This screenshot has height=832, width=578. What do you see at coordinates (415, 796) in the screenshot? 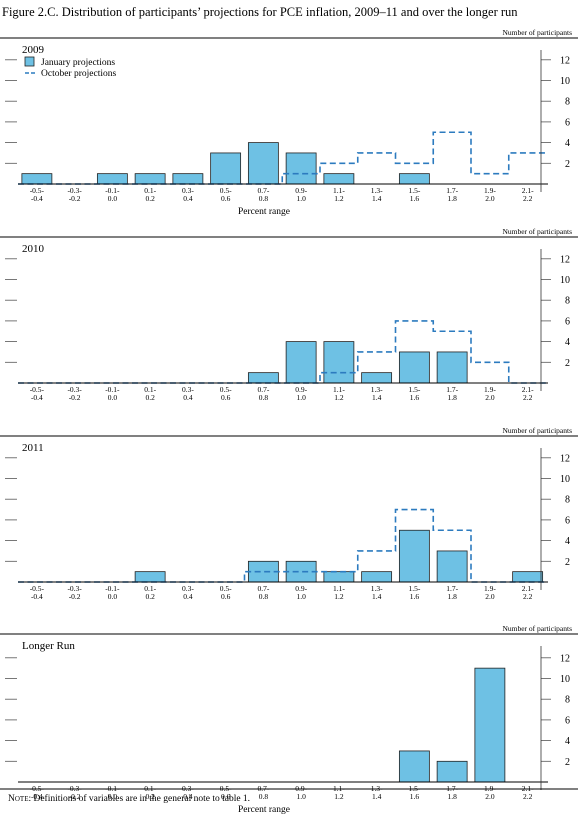
I see `x-tick-label-line2: 1.6` at bounding box center [415, 796].